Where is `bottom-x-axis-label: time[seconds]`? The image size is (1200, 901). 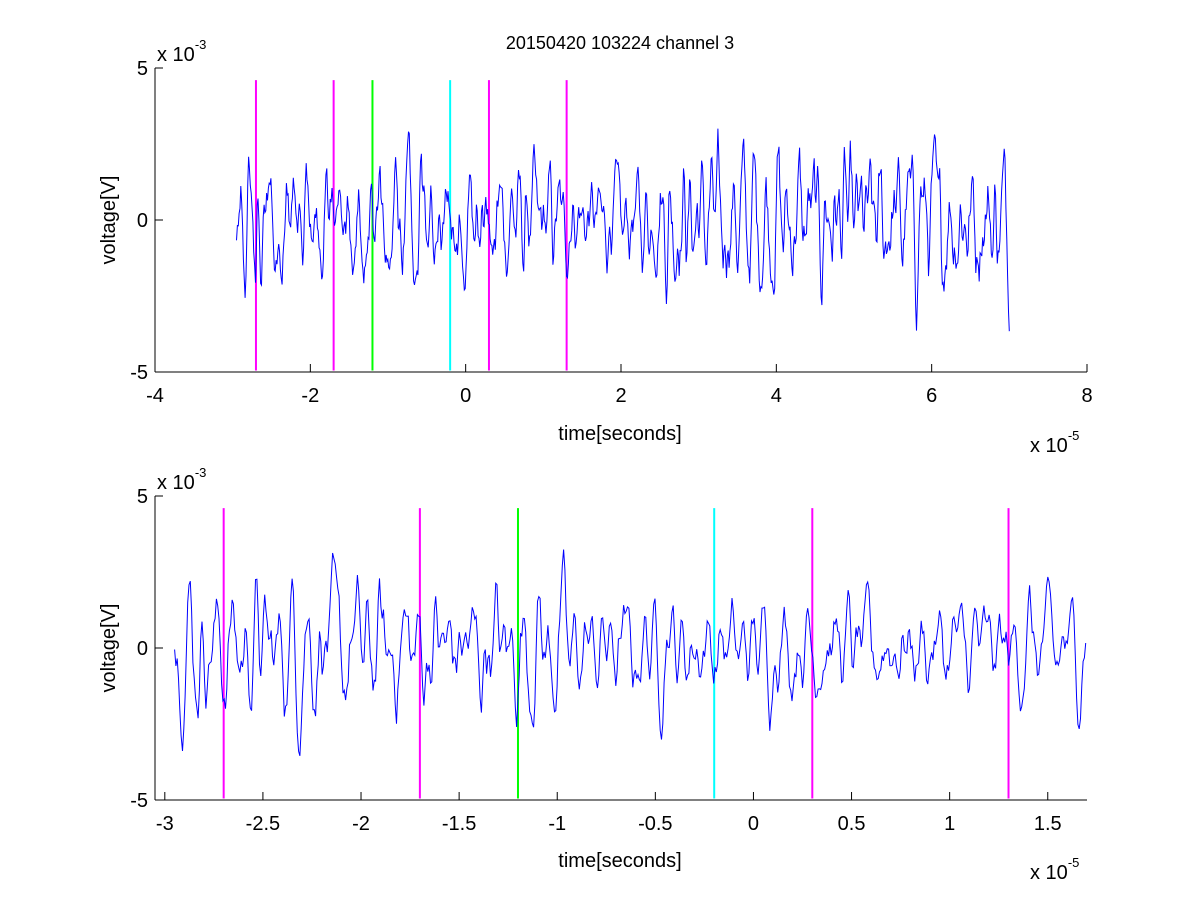
bottom-x-axis-label: time[seconds] is located at coordinates (619, 861).